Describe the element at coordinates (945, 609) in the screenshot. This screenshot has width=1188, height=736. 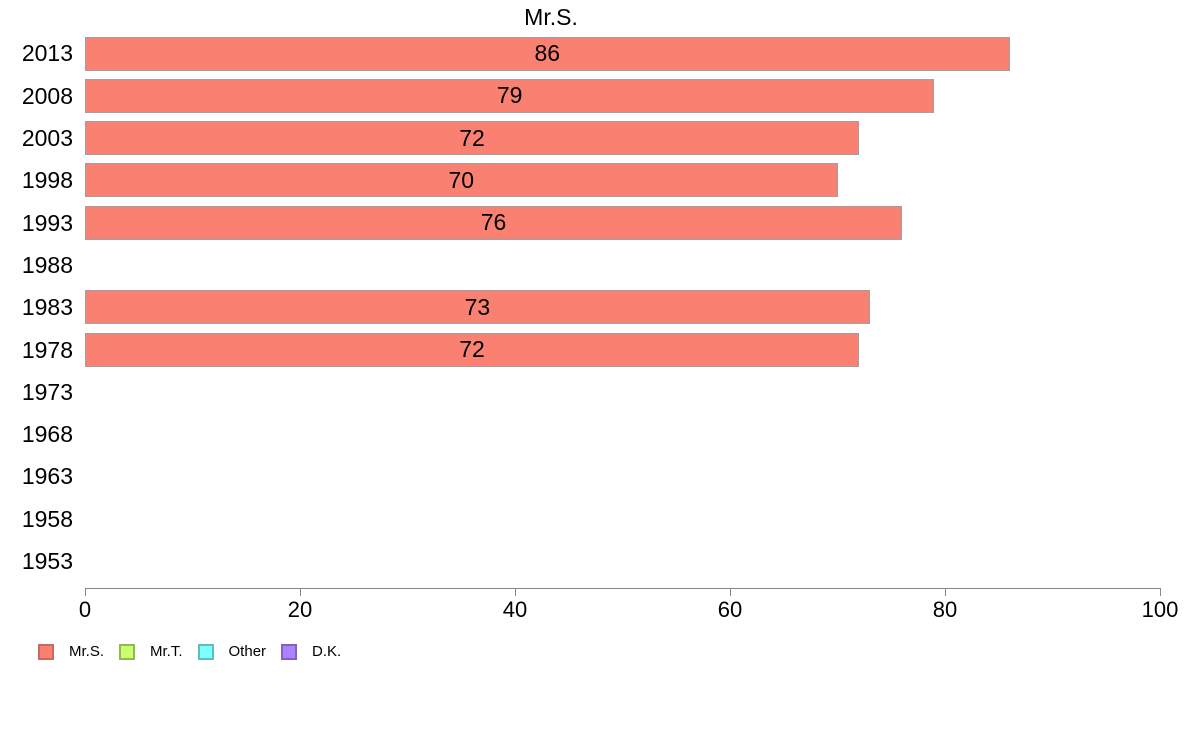
I see `x-axis-tick-label: 80` at that location.